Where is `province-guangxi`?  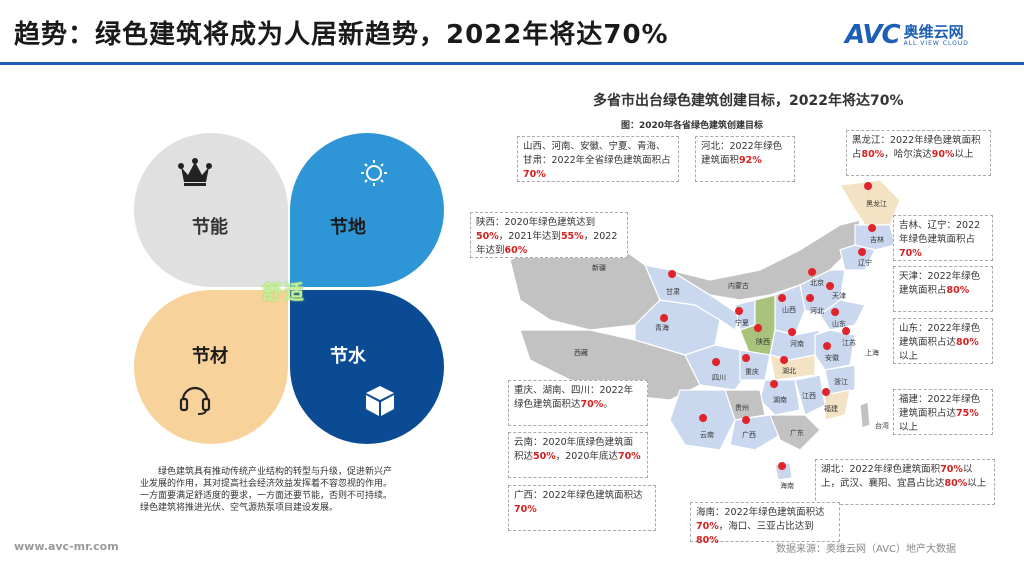
province-guangxi is located at coordinates (755, 432).